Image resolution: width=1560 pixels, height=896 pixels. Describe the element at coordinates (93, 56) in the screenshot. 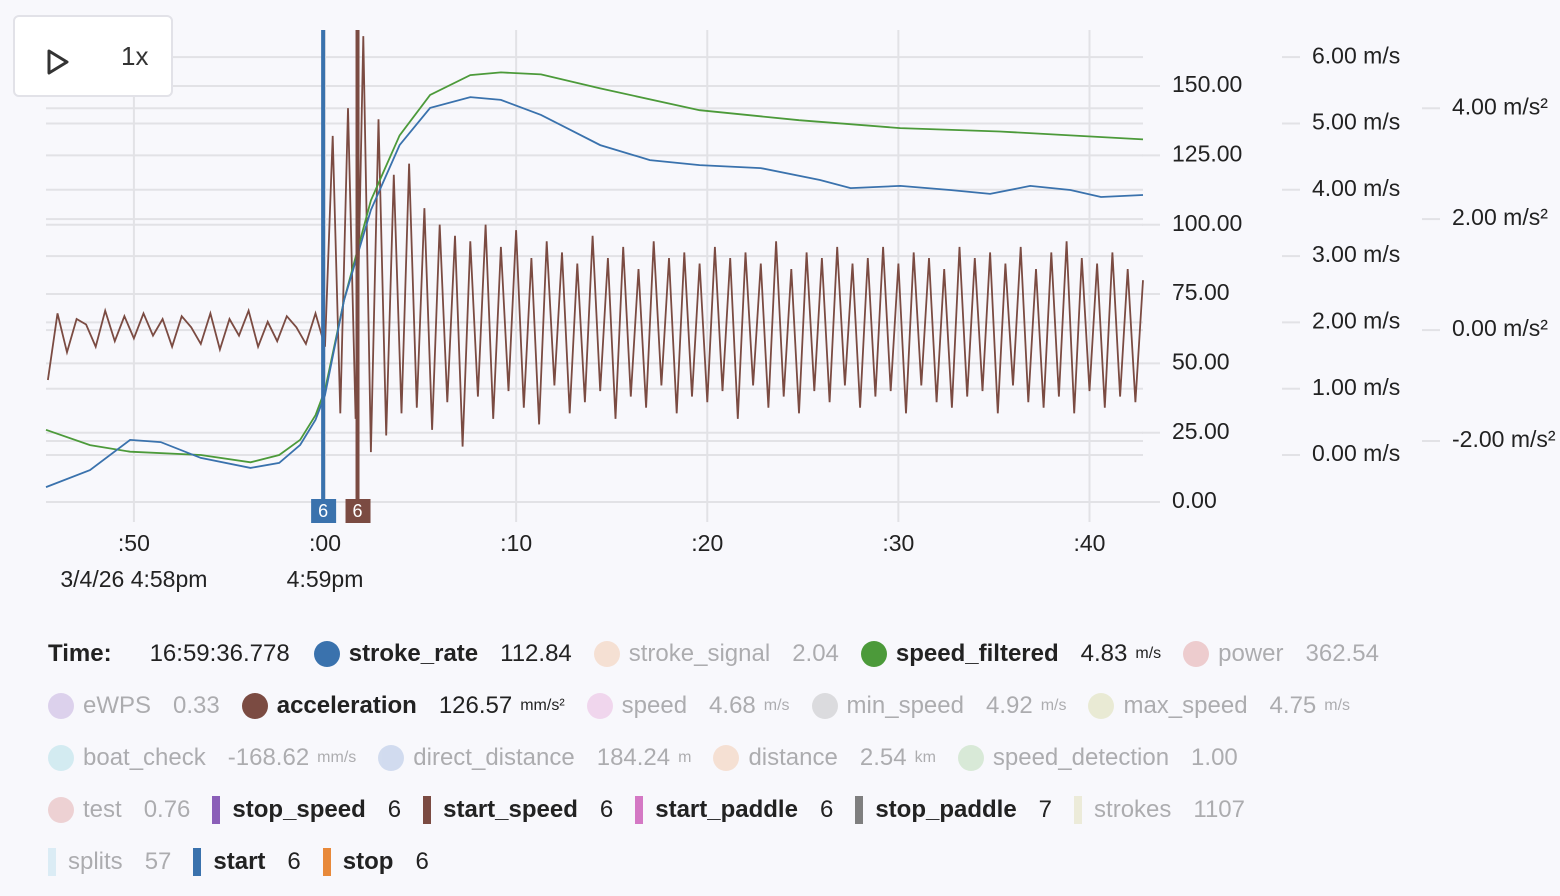

I see `playback-control: 1x` at that location.